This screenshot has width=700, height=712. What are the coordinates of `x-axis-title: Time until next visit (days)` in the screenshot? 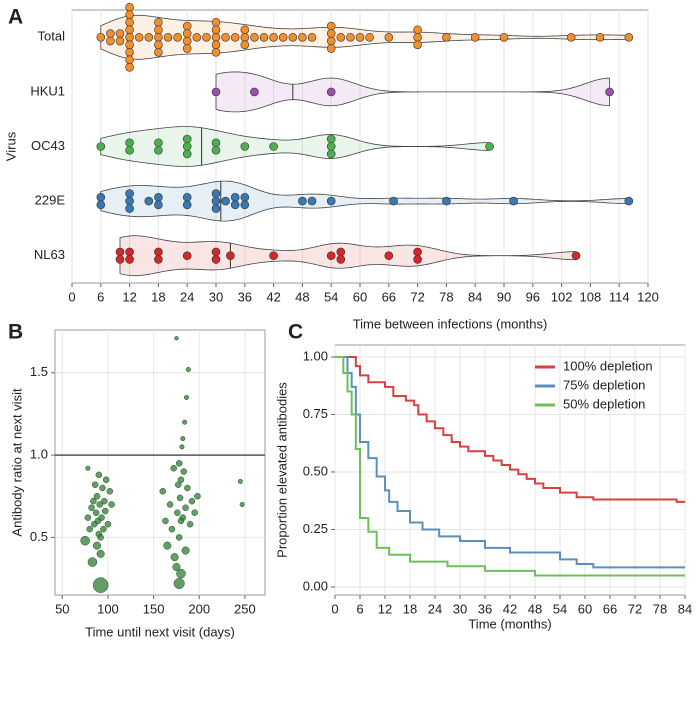 It's located at (160, 631).